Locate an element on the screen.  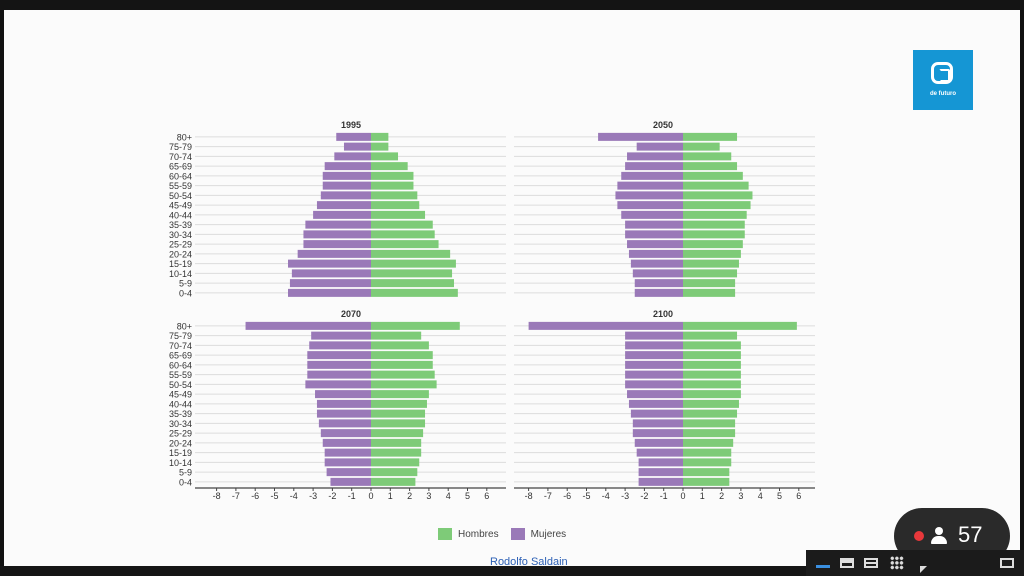
logo-caption: de futuro is located at coordinates (943, 94).